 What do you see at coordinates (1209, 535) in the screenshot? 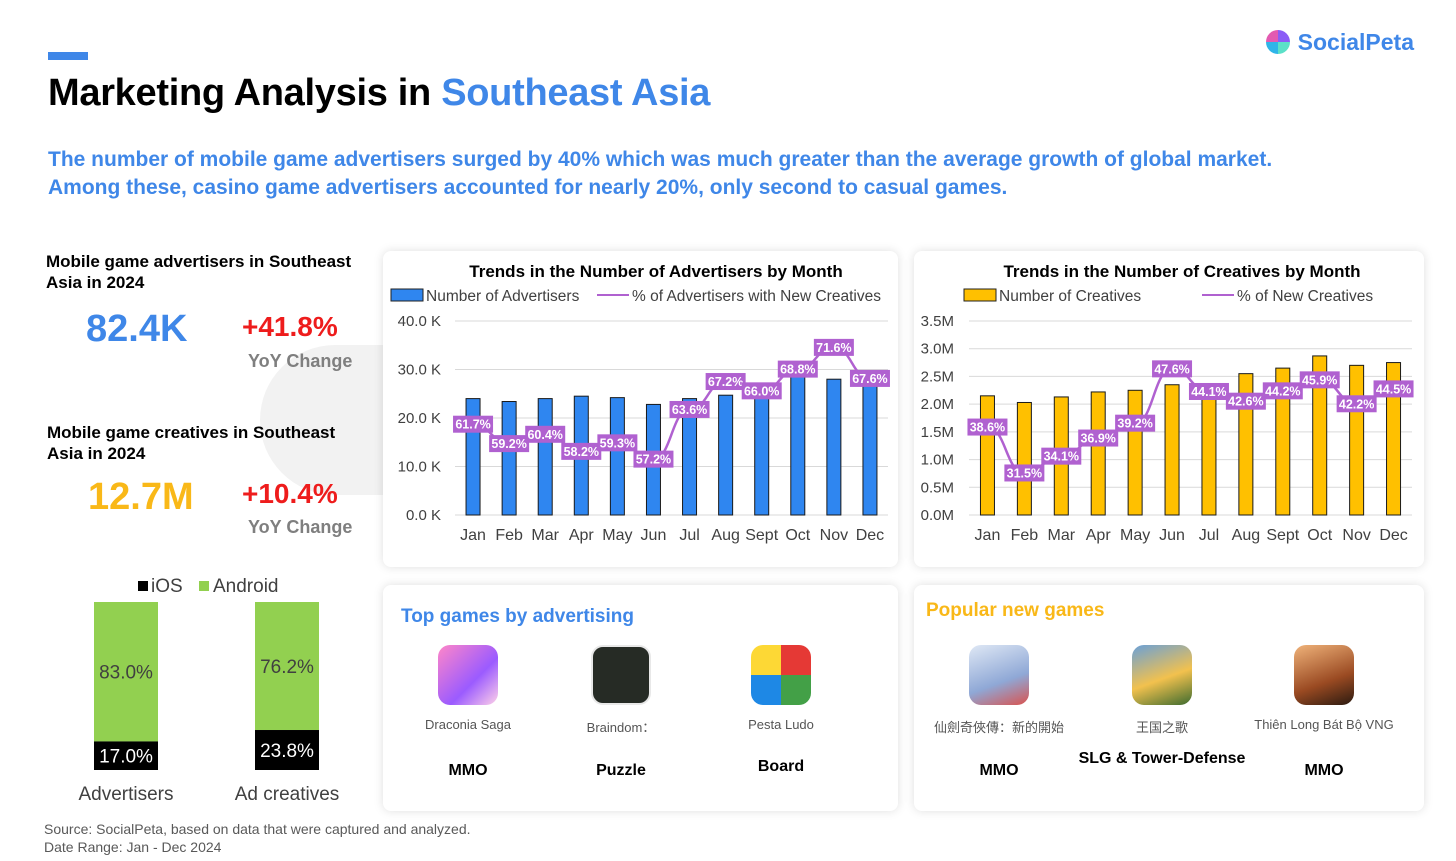
I see `x-tick-label: Jul` at bounding box center [1209, 535].